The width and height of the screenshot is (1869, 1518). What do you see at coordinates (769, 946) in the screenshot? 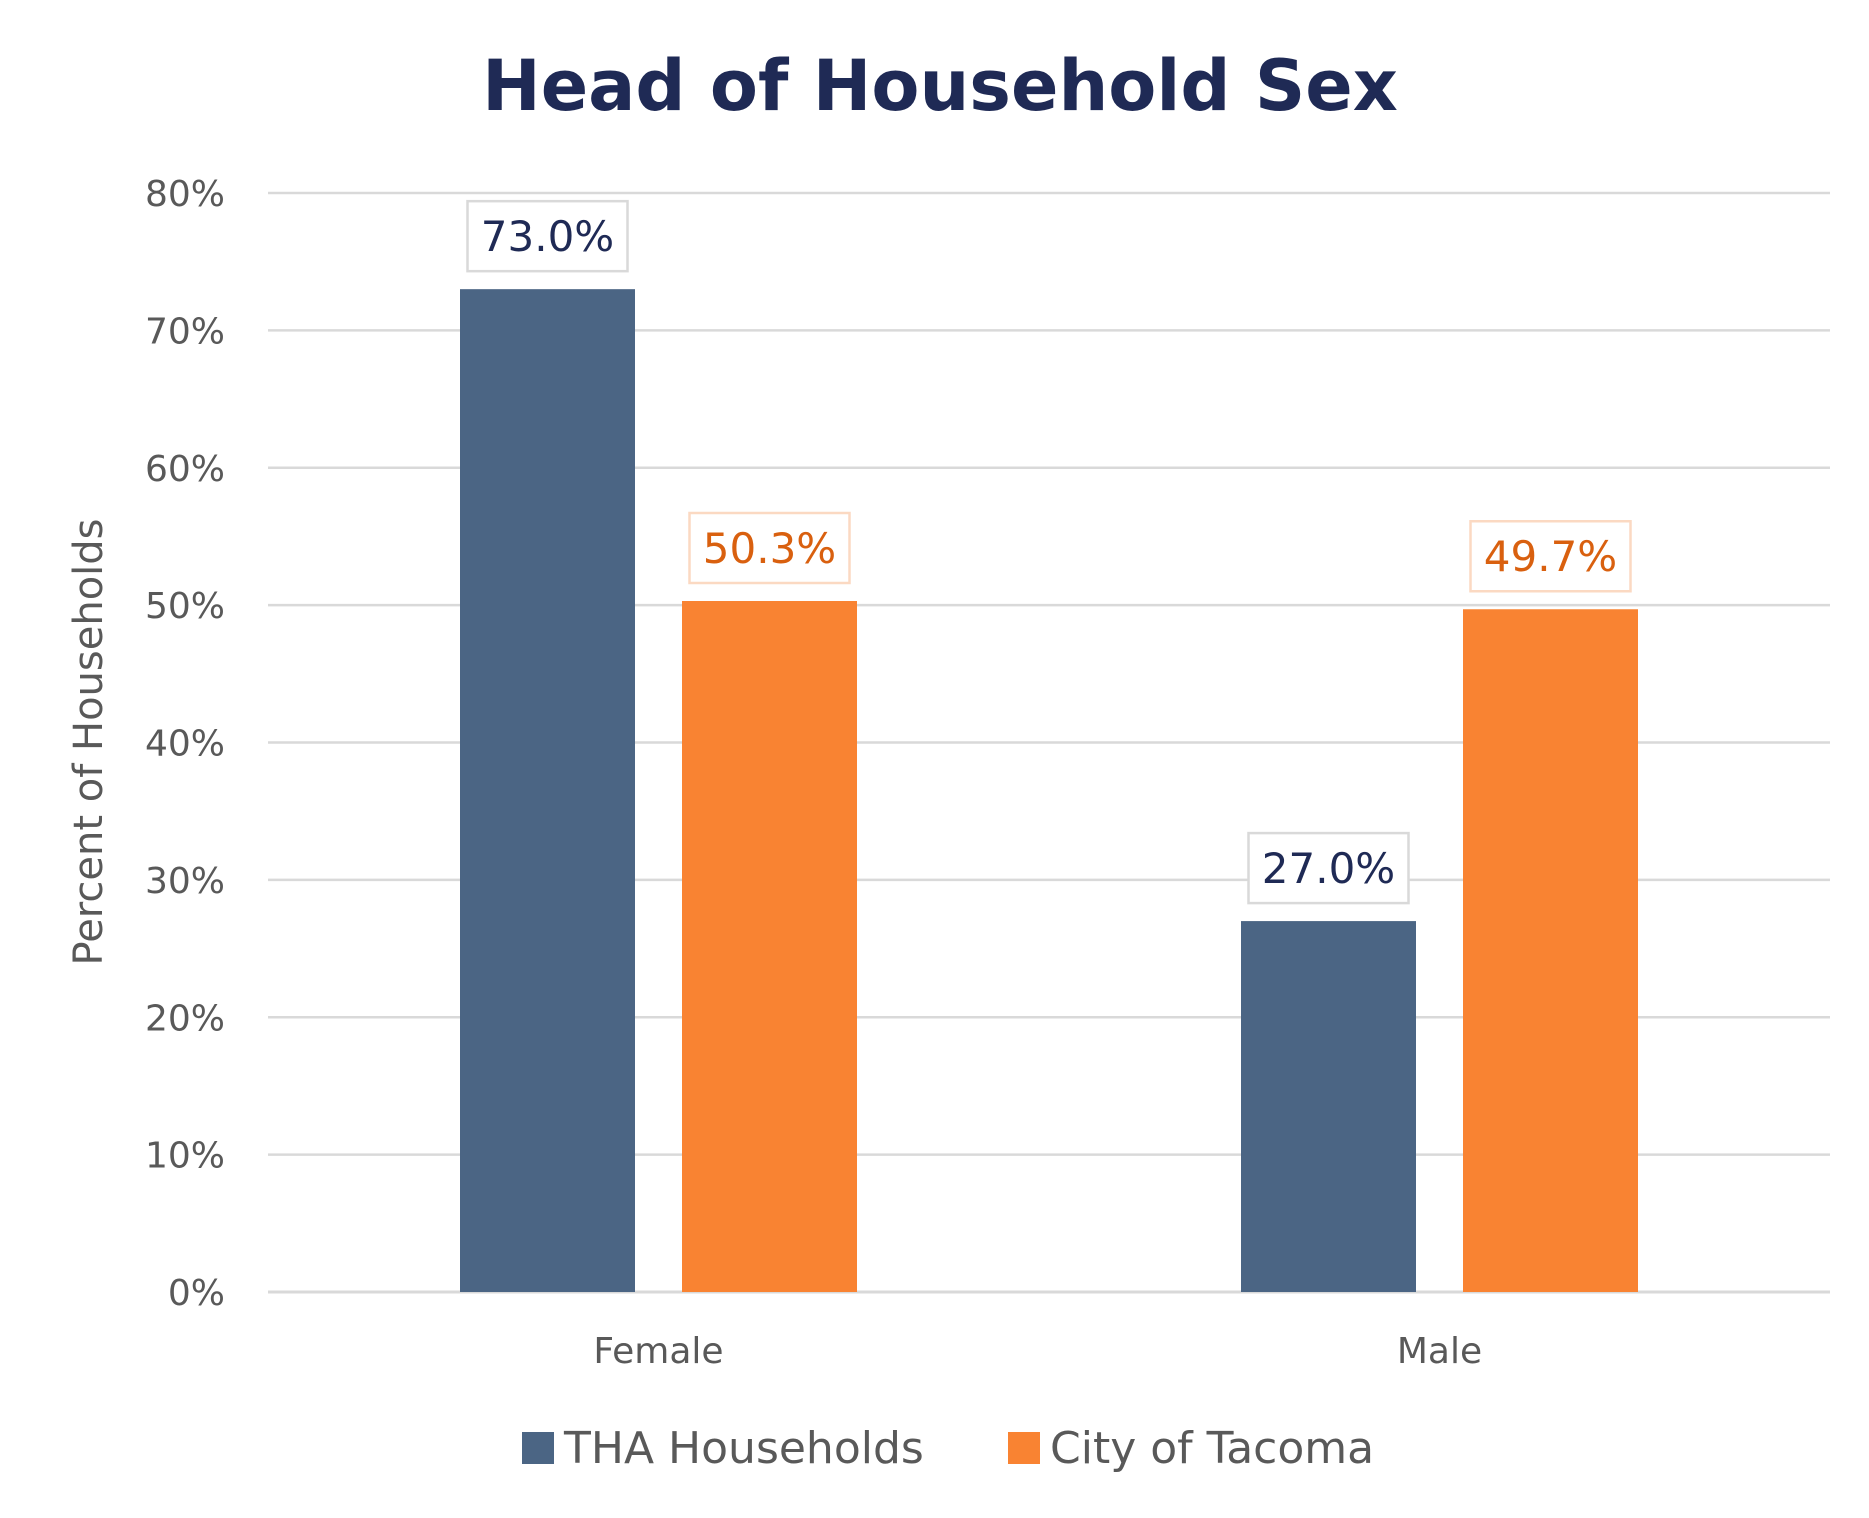
I see `bar-city-of-tacoma-female` at bounding box center [769, 946].